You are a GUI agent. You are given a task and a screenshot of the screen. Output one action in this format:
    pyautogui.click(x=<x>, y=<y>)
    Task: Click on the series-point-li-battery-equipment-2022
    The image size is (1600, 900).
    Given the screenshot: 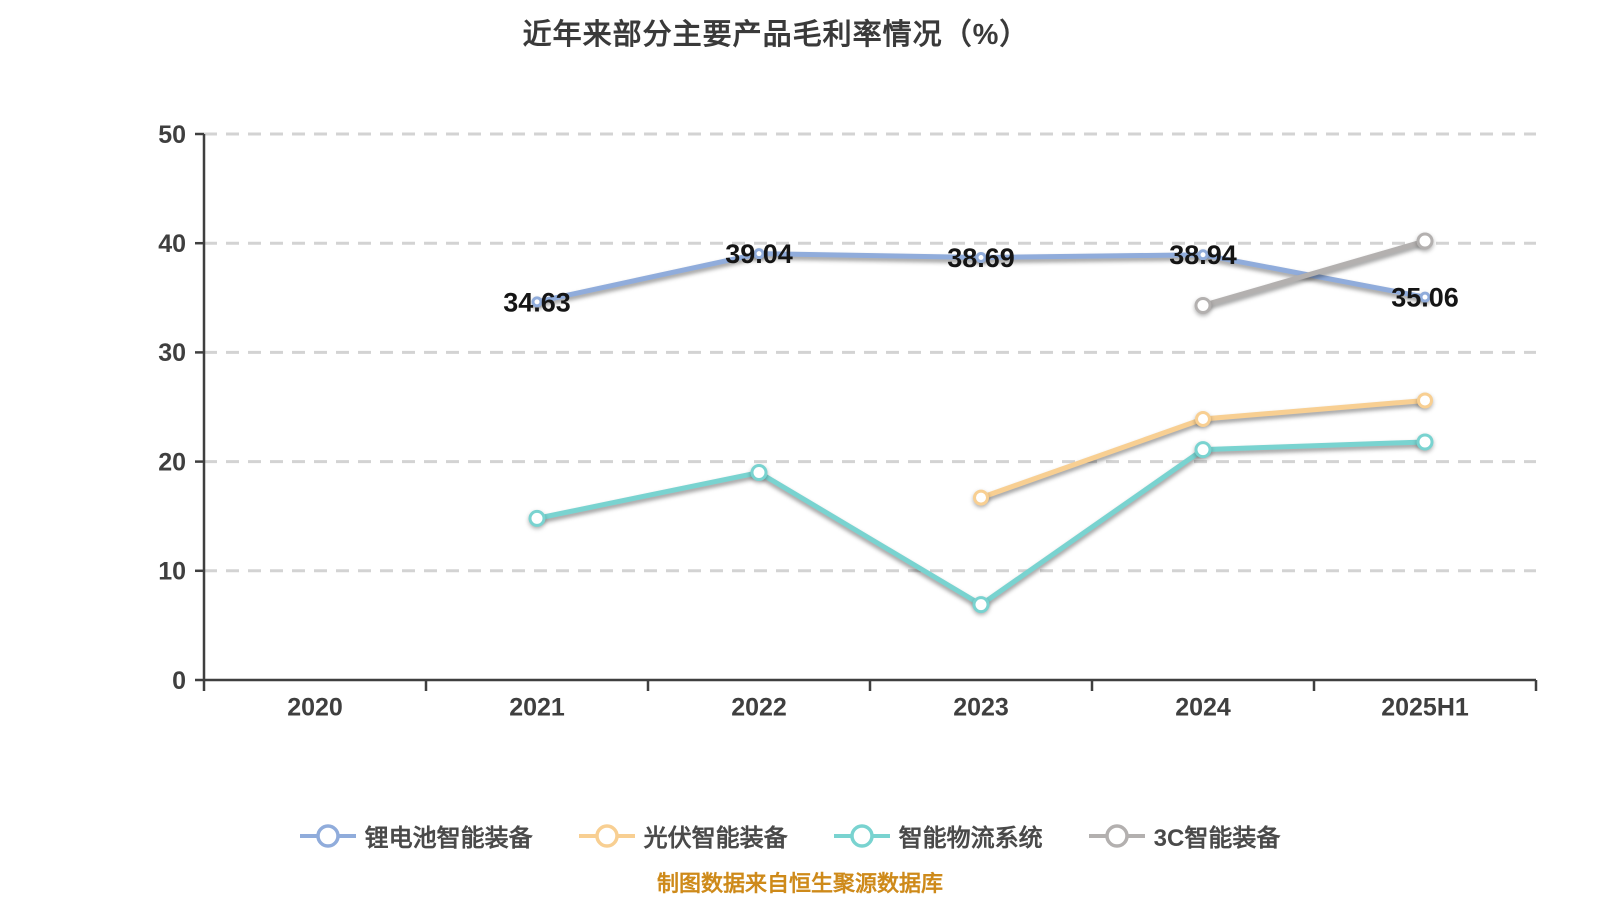 What is the action you would take?
    pyautogui.click(x=759, y=254)
    